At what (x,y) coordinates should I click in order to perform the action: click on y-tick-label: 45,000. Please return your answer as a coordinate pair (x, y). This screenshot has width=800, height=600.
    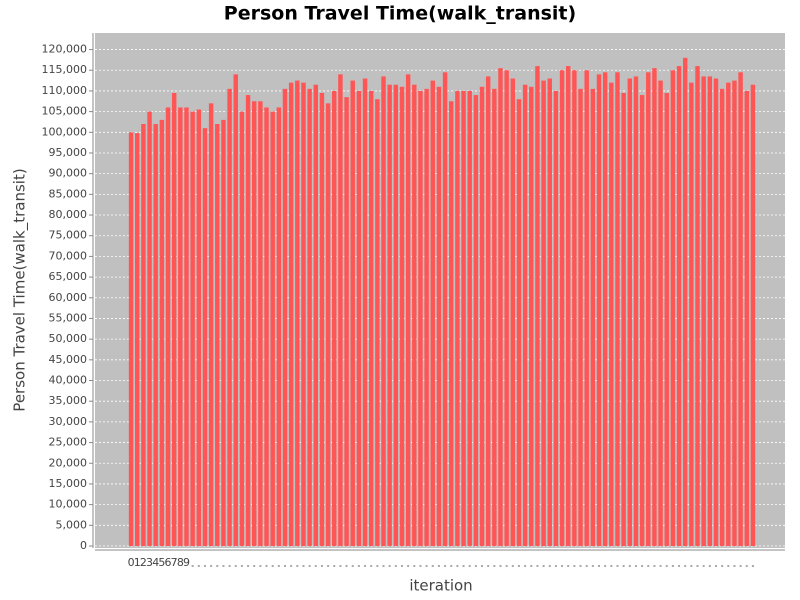
    Looking at the image, I should click on (68, 359).